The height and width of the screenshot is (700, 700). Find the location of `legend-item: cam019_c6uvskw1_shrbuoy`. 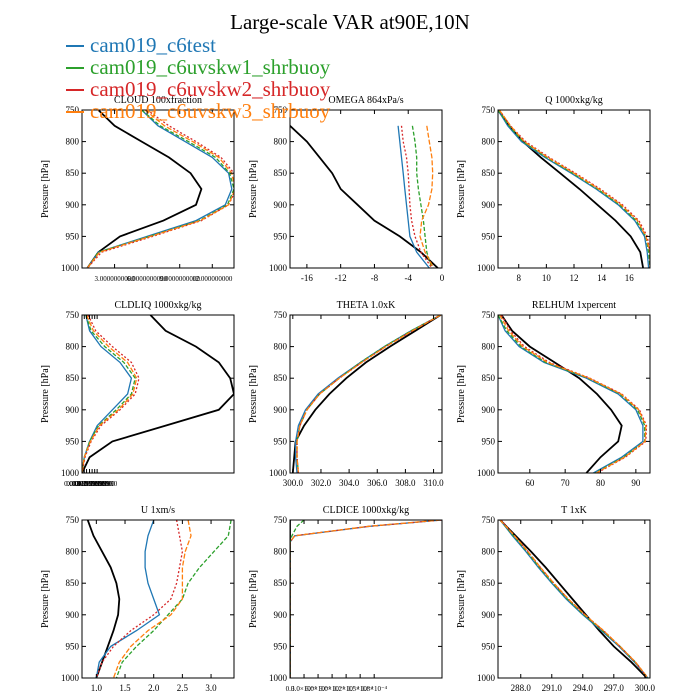

legend-item: cam019_c6uvskw1_shrbuoy is located at coordinates (198, 67).